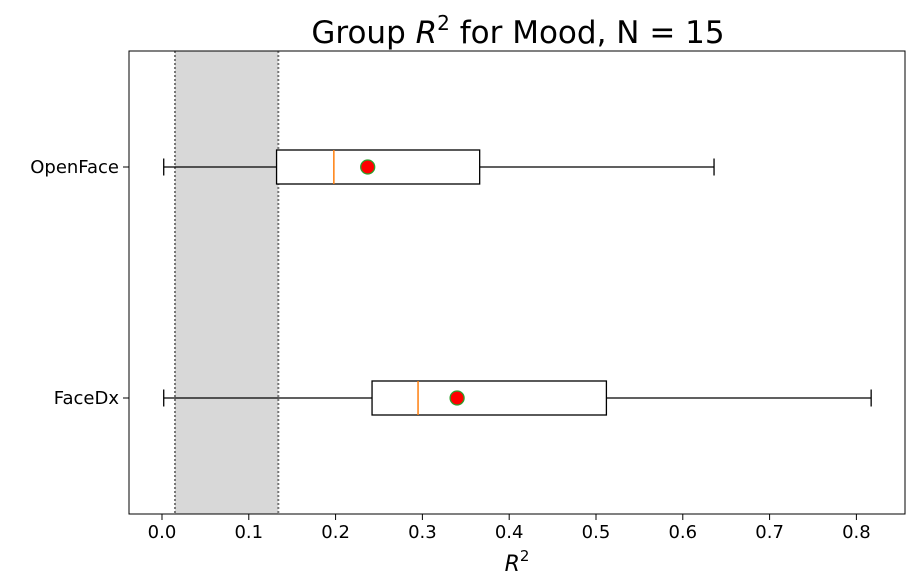 The image size is (914, 586). Describe the element at coordinates (427, 33) in the screenshot. I see `chart-title-math-base: R` at that location.